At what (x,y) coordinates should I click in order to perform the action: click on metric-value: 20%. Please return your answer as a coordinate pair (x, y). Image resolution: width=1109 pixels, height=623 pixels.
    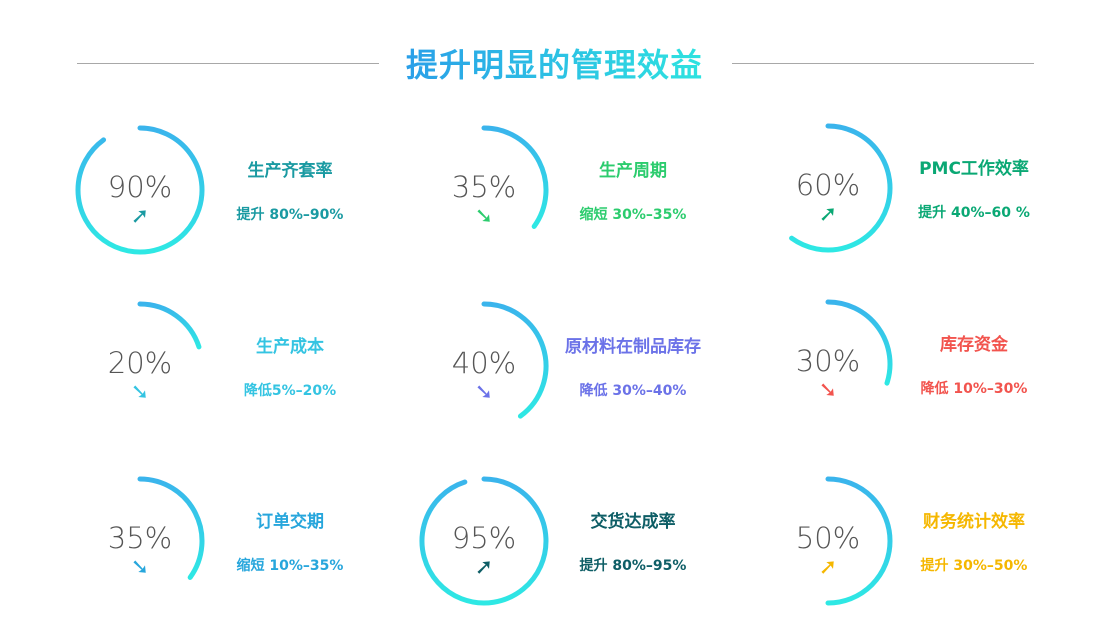
    Looking at the image, I should click on (140, 363).